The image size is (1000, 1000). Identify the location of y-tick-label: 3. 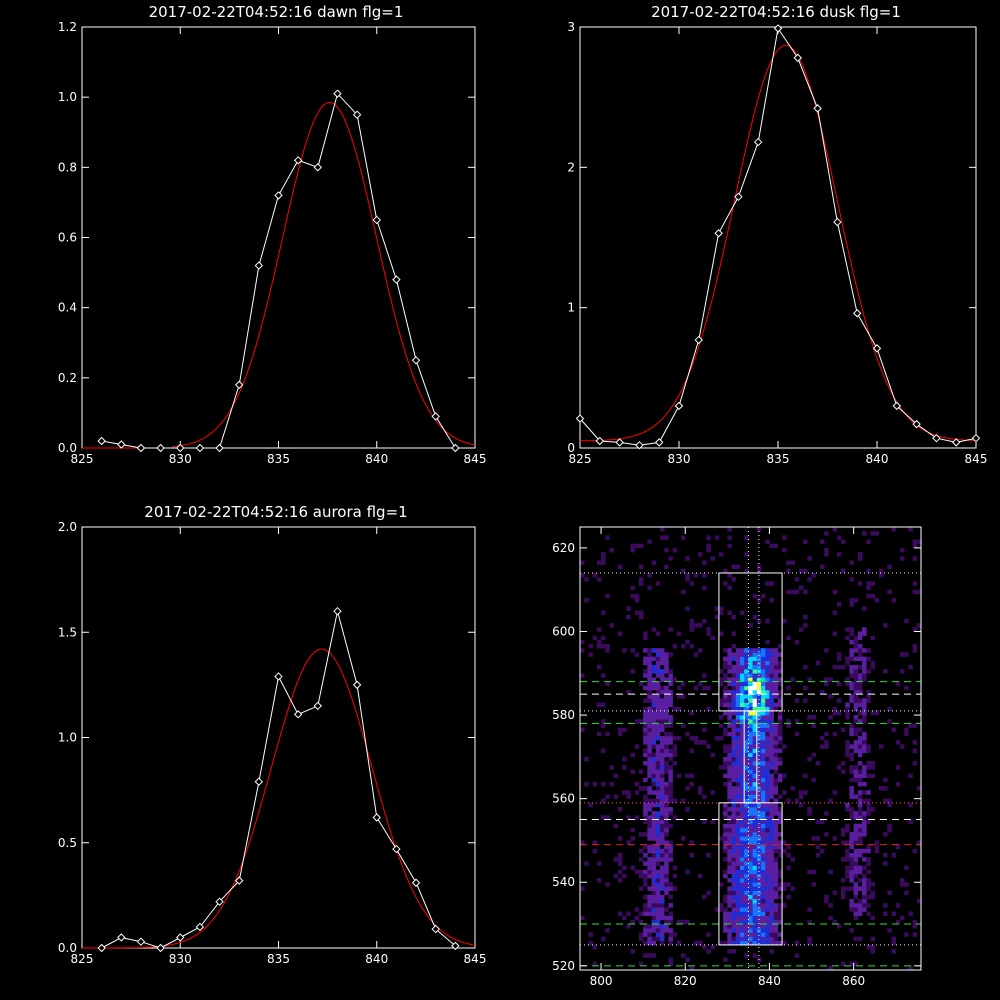
(571, 27).